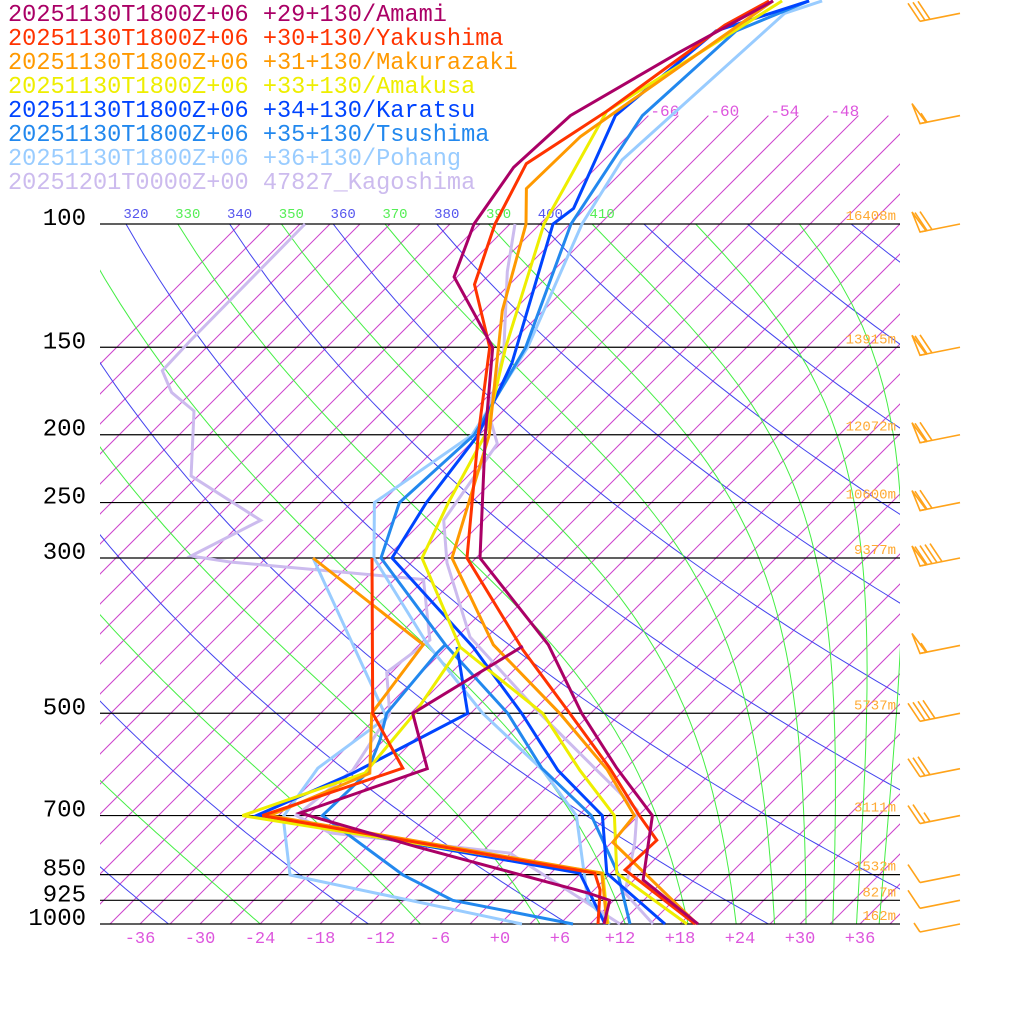  What do you see at coordinates (64, 708) in the screenshot?
I see `pressure-label: 500` at bounding box center [64, 708].